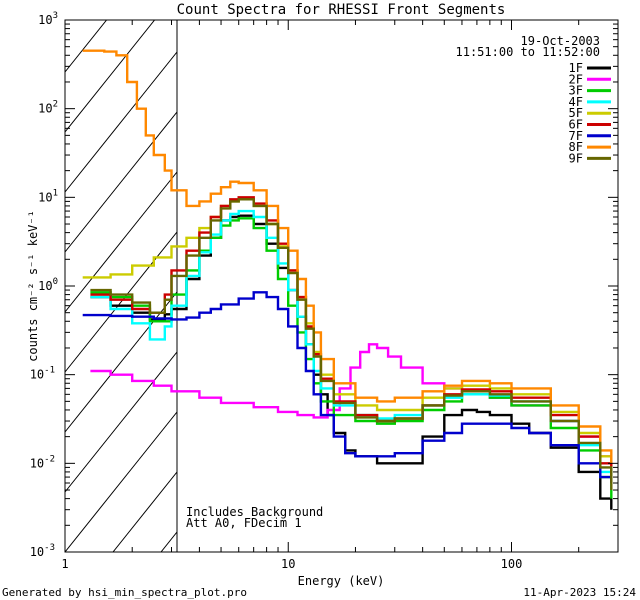 This screenshot has height=600, width=640. What do you see at coordinates (576, 158) in the screenshot?
I see `legend-label-9F: 9F` at bounding box center [576, 158].